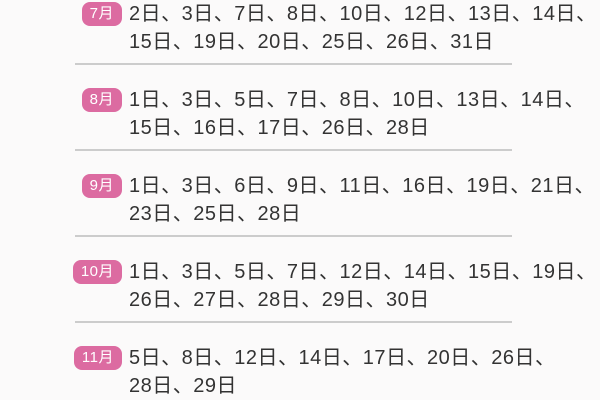 This screenshot has width=600, height=400. Describe the element at coordinates (363, 272) in the screenshot. I see `date-line: 1日、3日、5日、7日、12日、14日、15日、19日、` at that location.